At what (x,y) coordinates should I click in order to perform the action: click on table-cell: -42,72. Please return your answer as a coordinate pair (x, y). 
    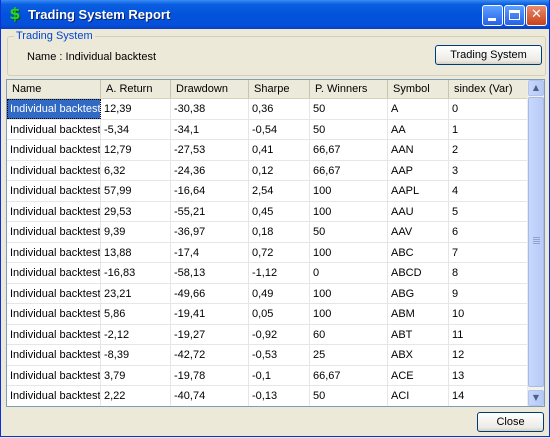
    Looking at the image, I should click on (210, 355).